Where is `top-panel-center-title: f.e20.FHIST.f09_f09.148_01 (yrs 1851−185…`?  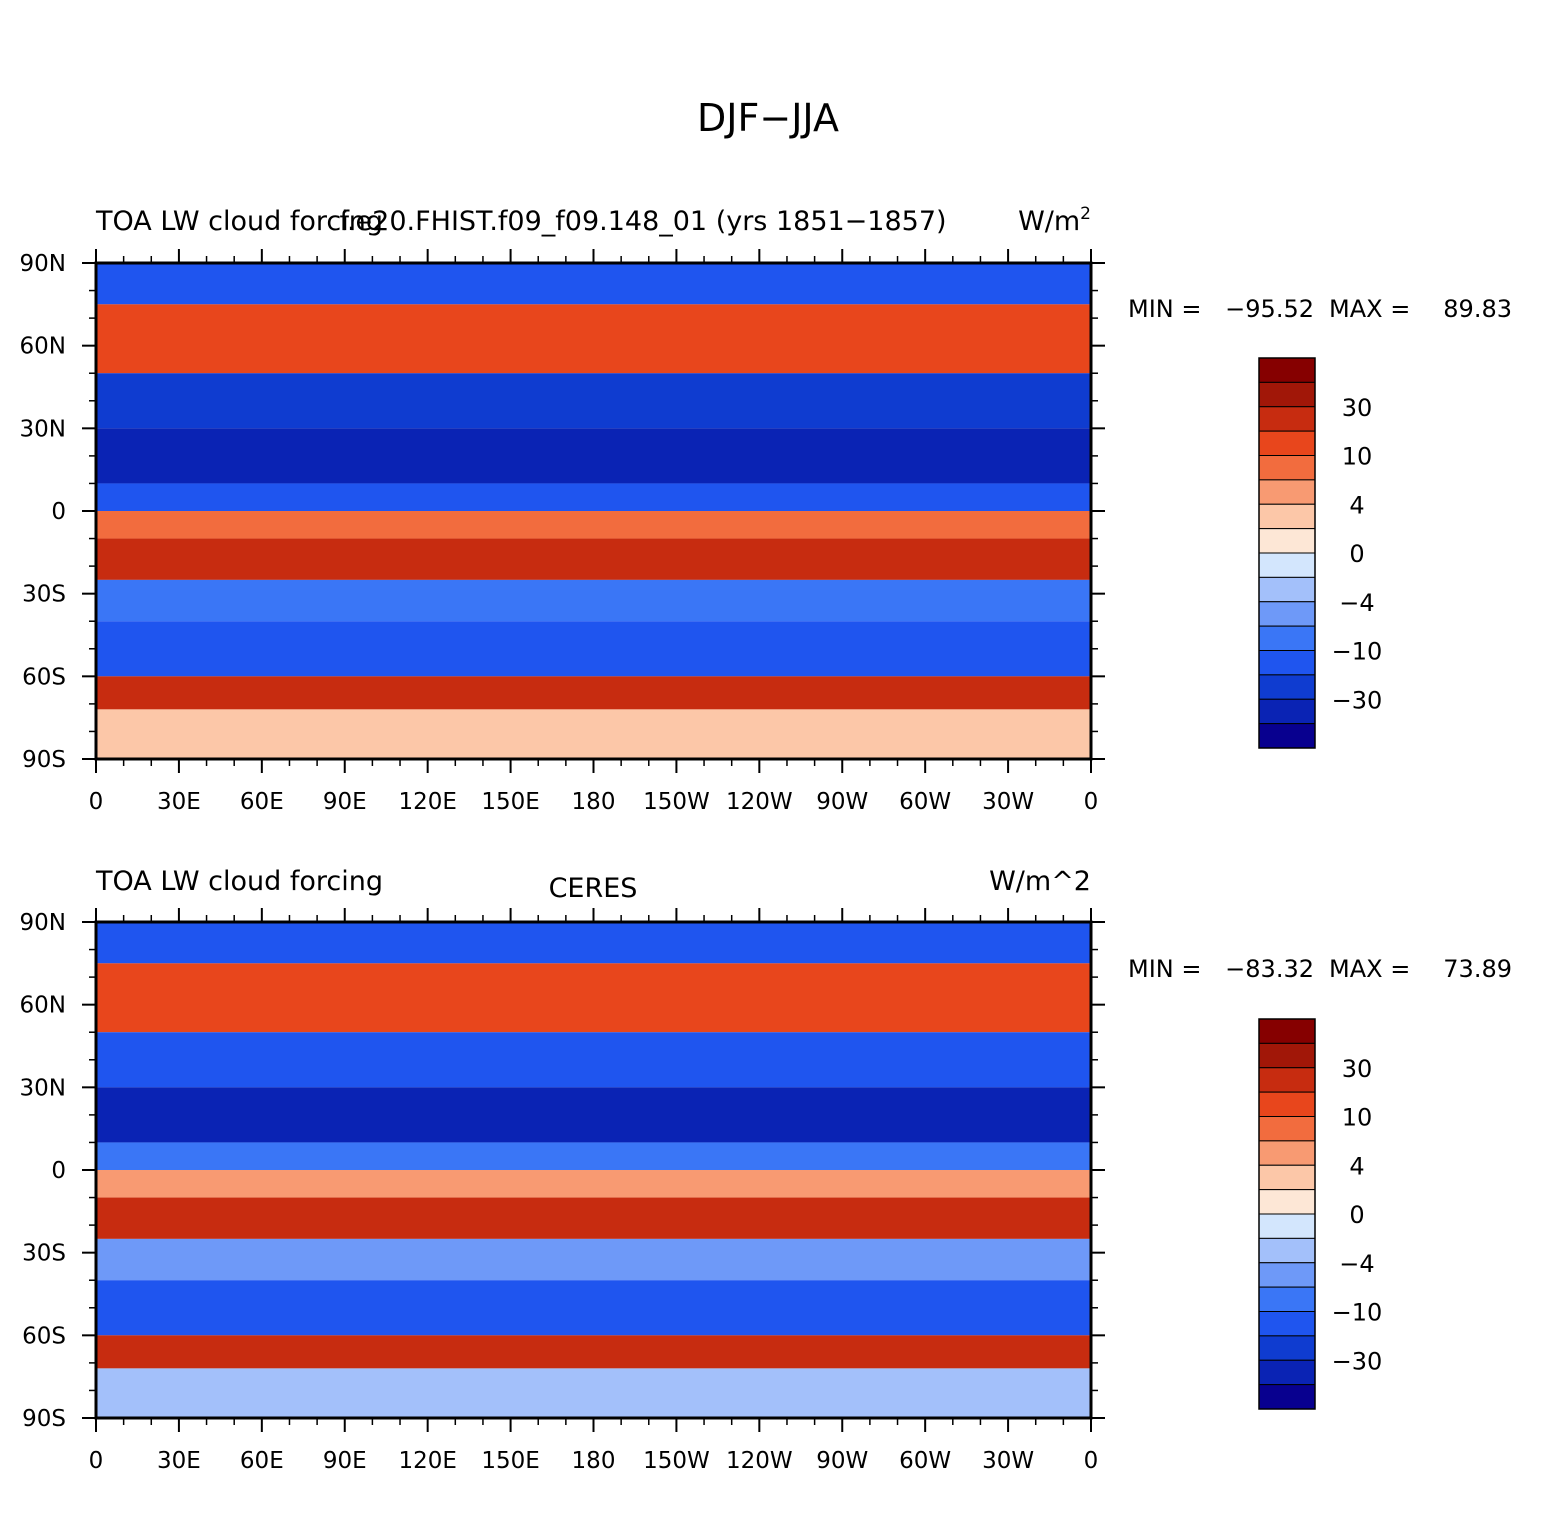 top-panel-center-title: f.e20.FHIST.f09_f09.148_01 (yrs 1851−185… is located at coordinates (642, 221).